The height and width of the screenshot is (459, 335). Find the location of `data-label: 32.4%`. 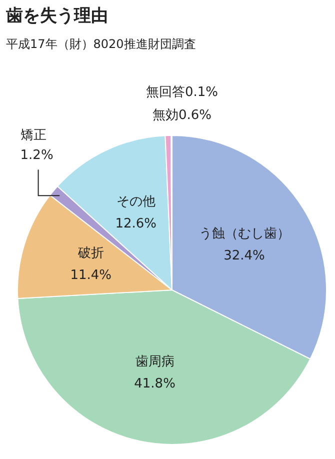

data-label: 32.4% is located at coordinates (244, 256).